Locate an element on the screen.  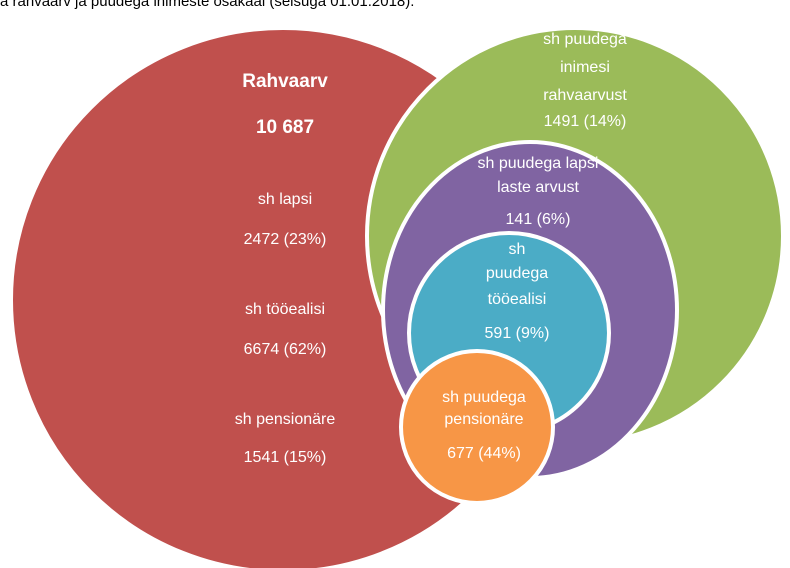
node-label: pensionäre is located at coordinates (483, 419).